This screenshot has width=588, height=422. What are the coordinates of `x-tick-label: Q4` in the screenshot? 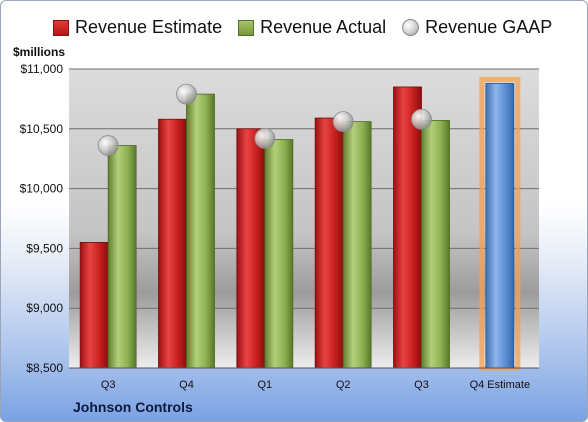 It's located at (186, 385).